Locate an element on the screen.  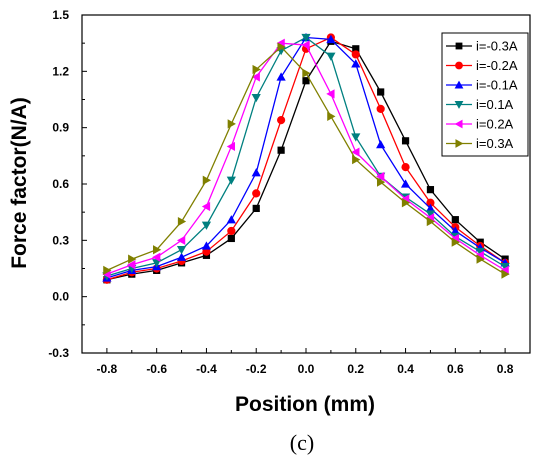
legend-item: i=0.3A is located at coordinates (480, 143).